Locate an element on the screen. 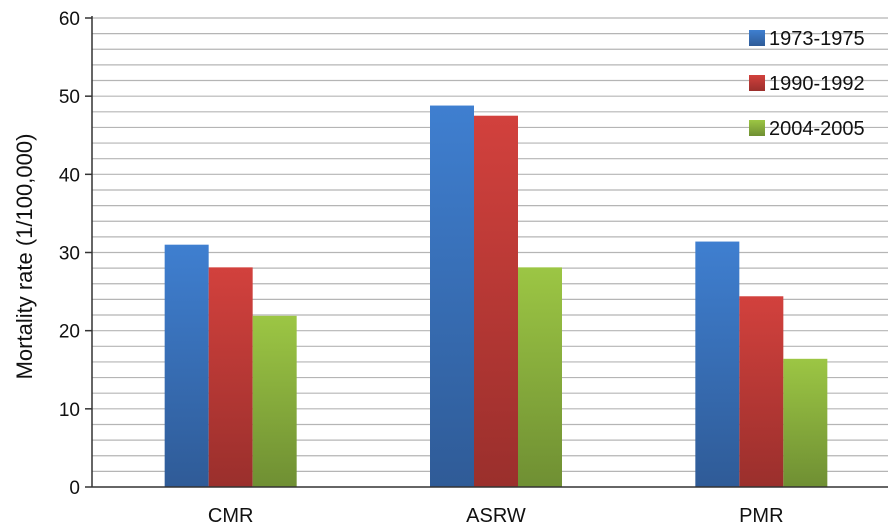  legend: 1973-1975 1990-1992 2004-2005 is located at coordinates (807, 84).